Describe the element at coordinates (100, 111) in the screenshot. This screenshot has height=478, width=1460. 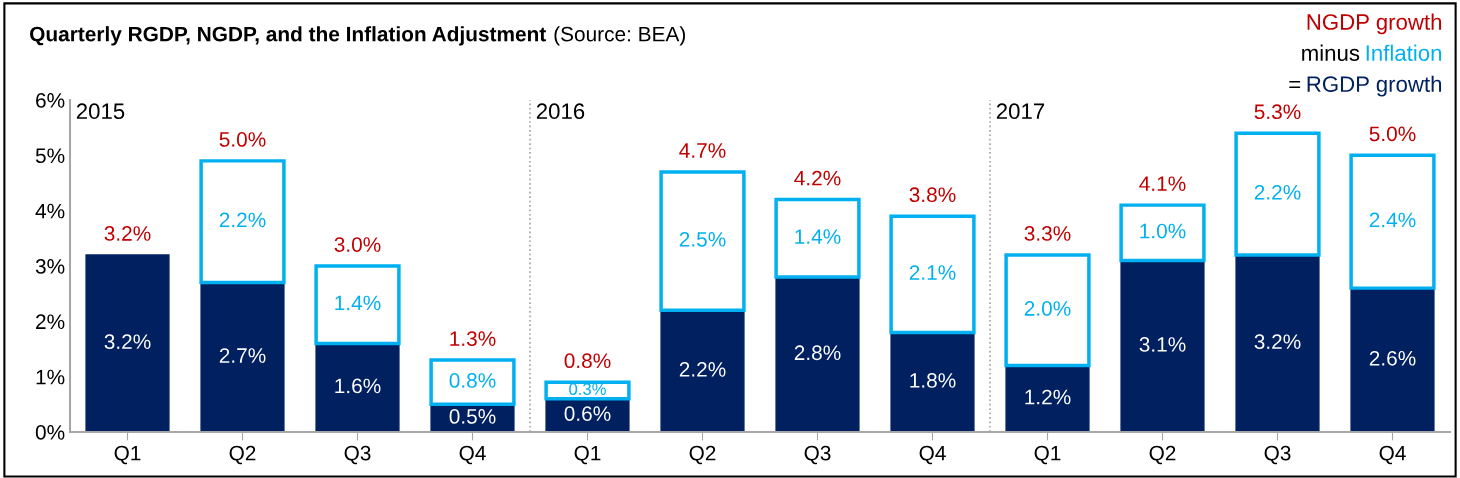
I see `annotation: 2015` at that location.